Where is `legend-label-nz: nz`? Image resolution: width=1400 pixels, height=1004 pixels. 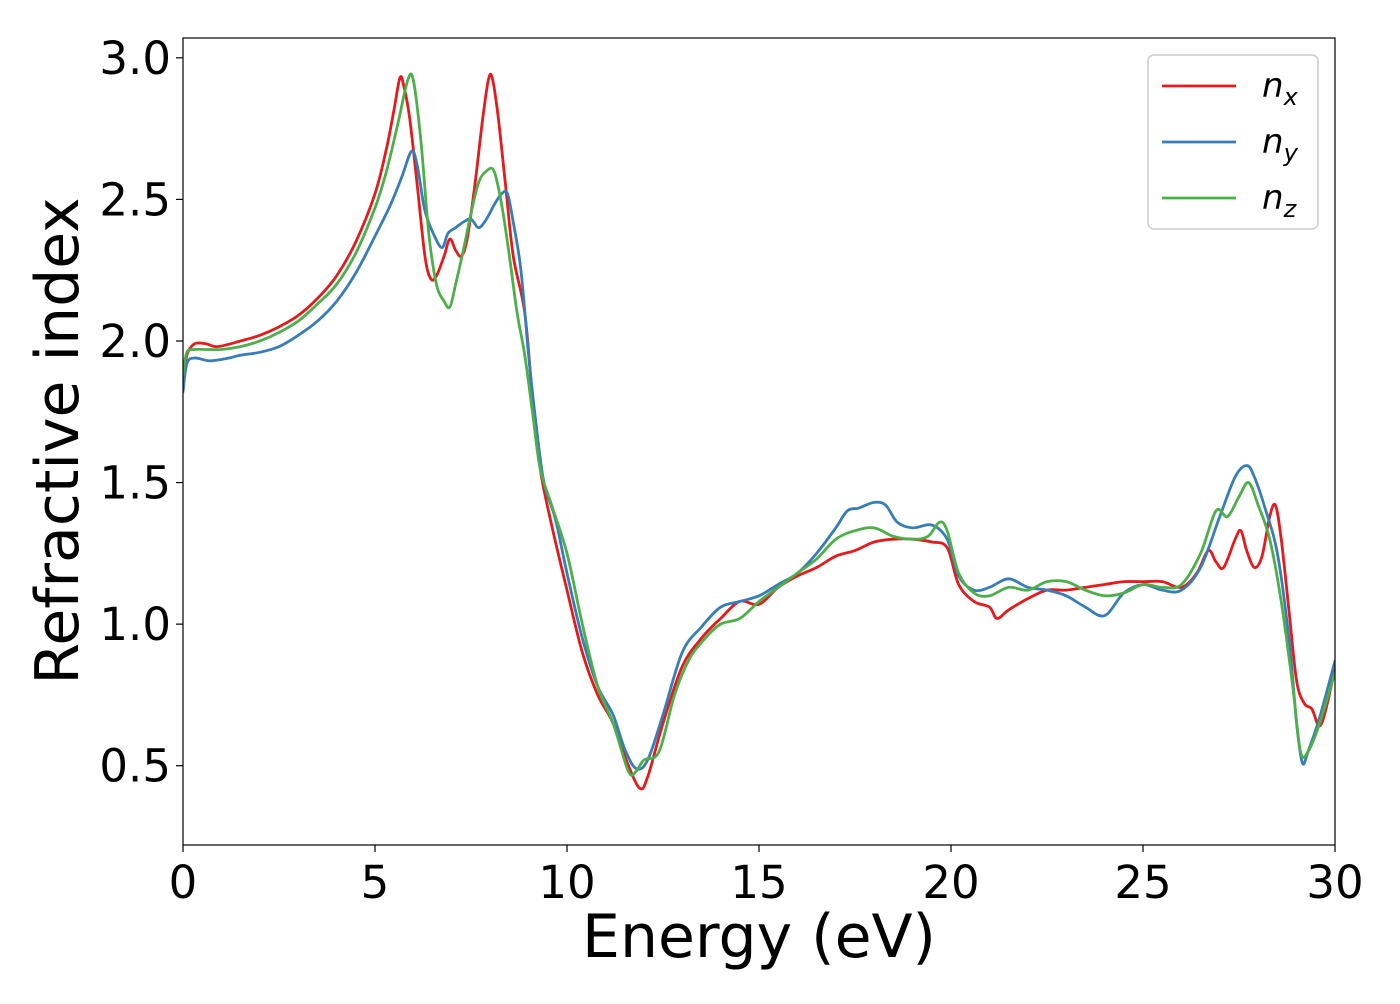
legend-label-nz: nz is located at coordinates (1280, 200).